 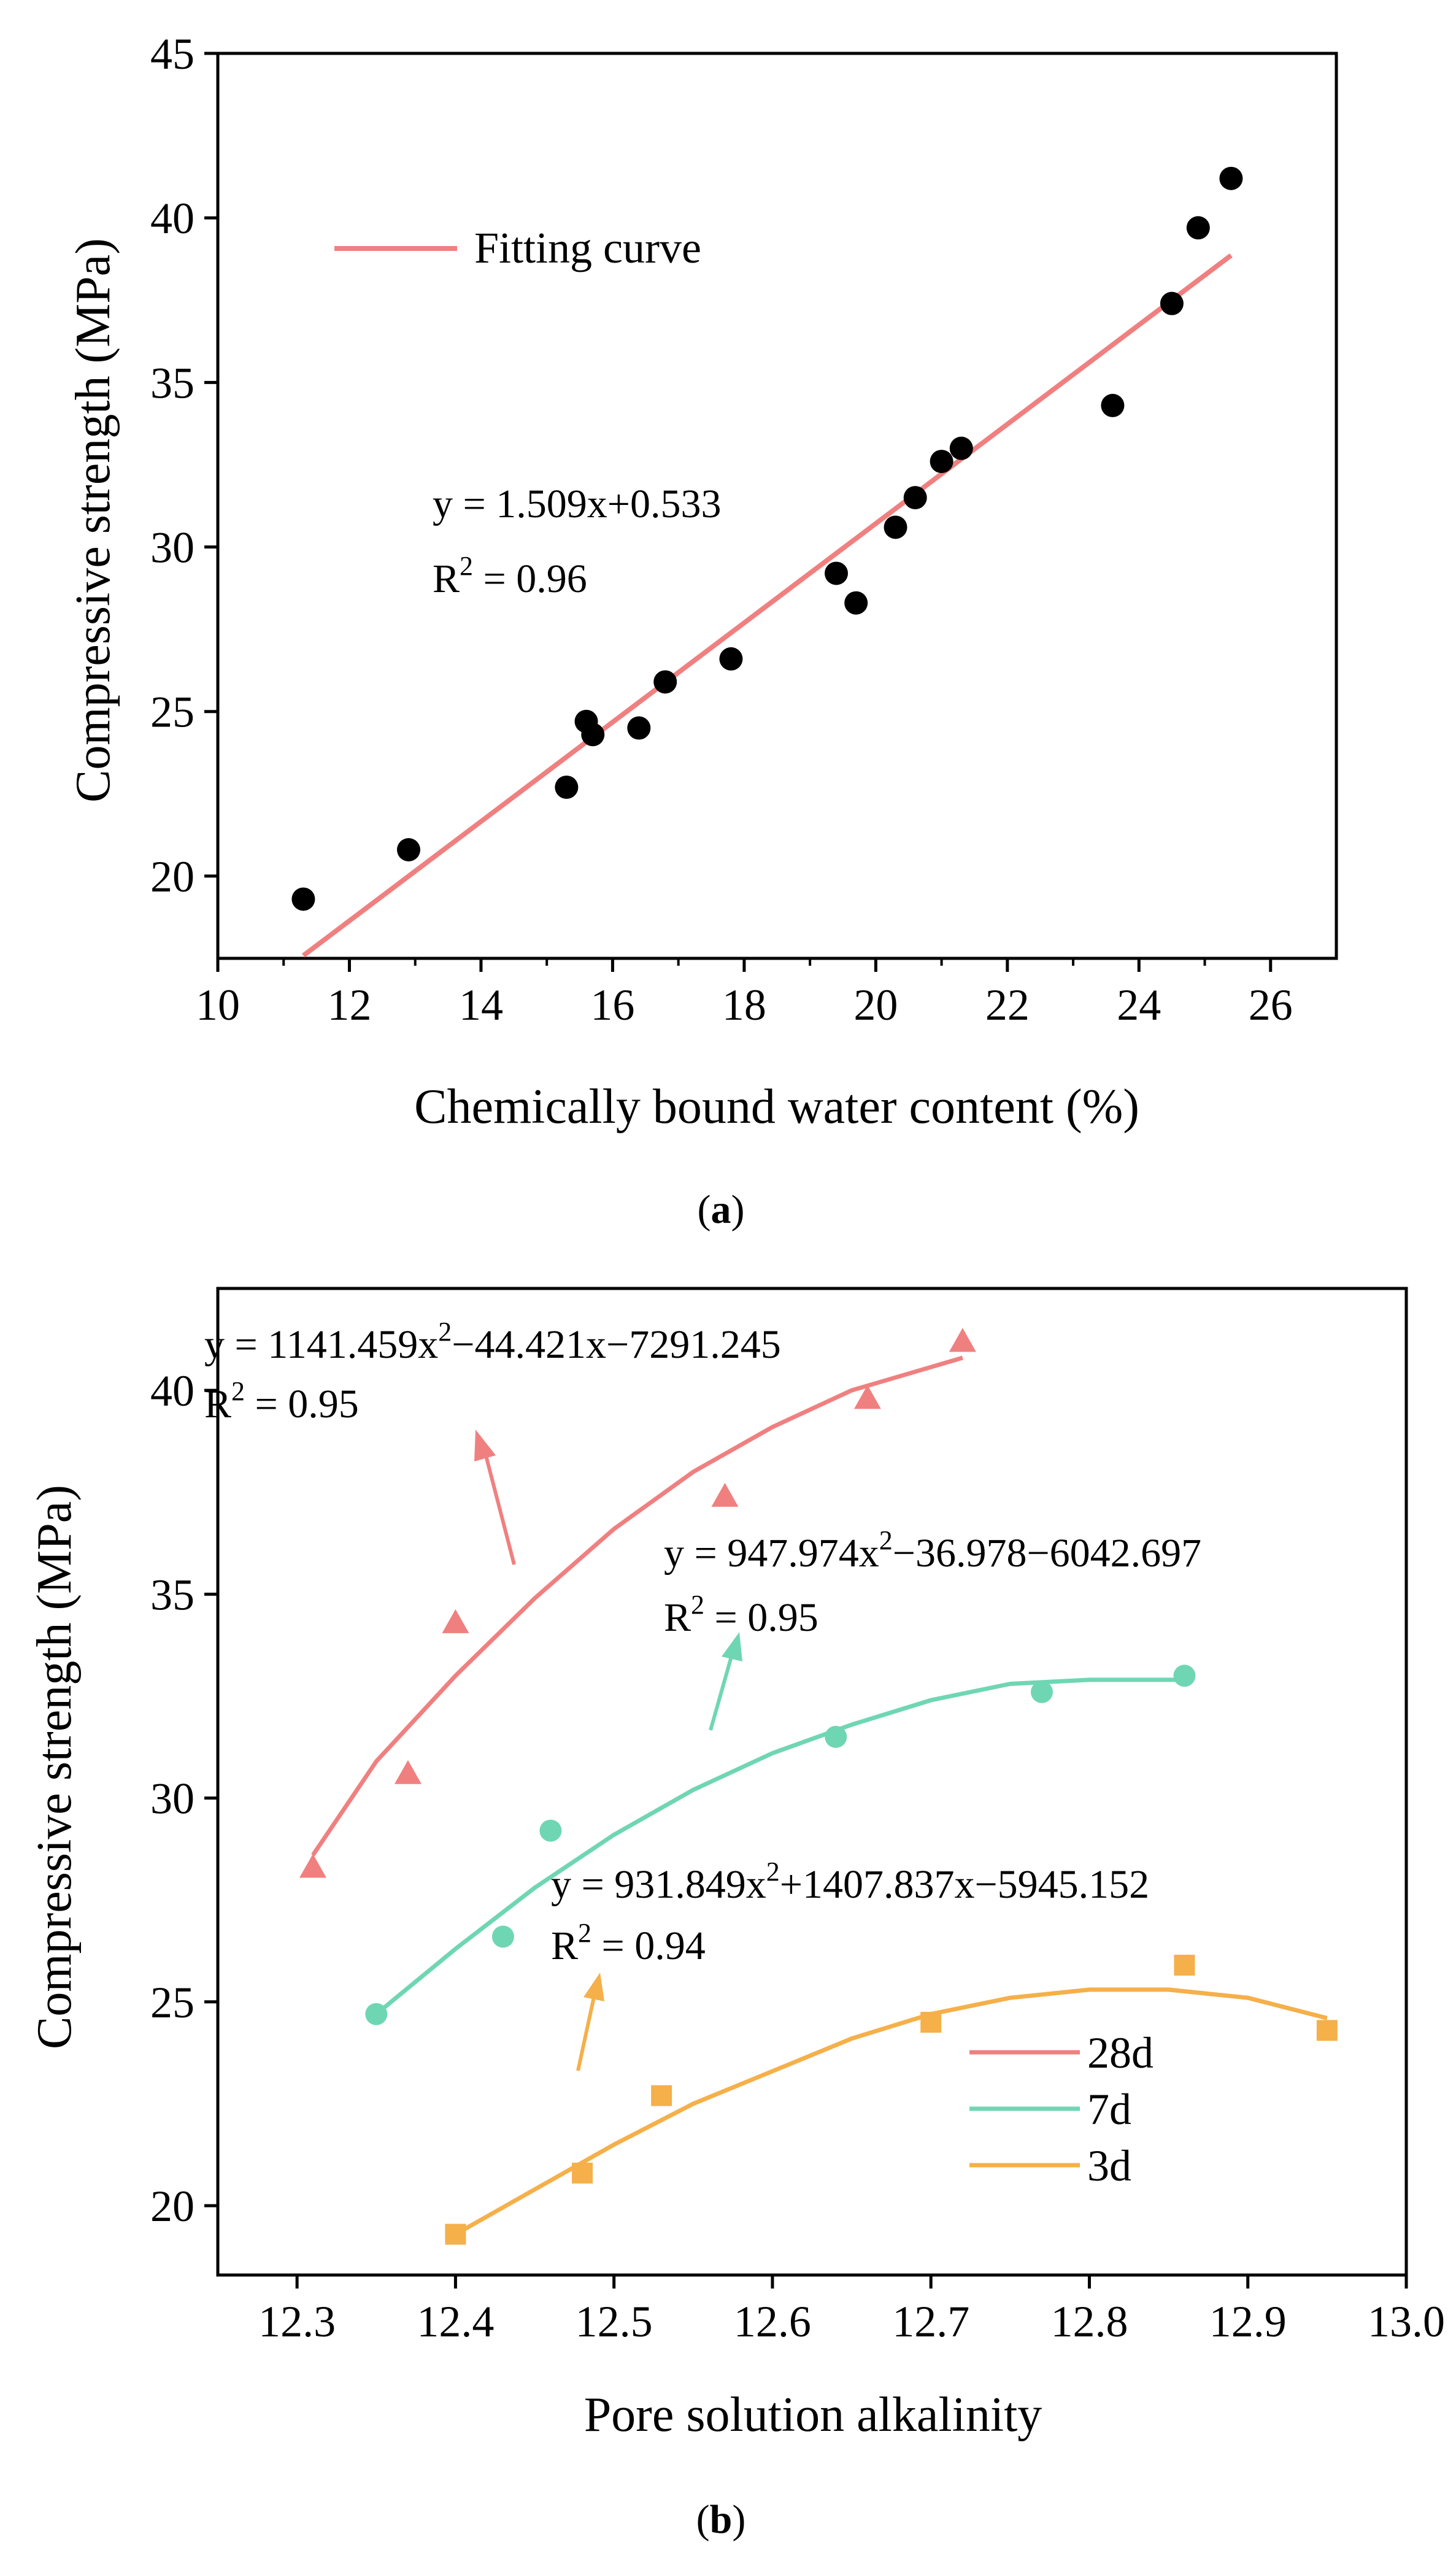 I want to click on panel-a-y-tick-label-2: 30, so click(x=172, y=548).